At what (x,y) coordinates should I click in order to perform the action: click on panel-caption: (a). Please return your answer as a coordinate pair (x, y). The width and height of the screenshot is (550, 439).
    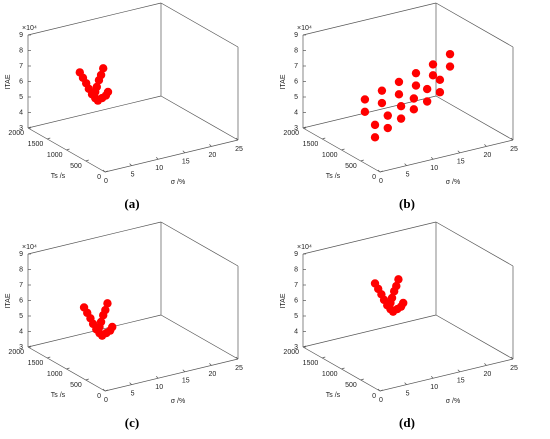
    Looking at the image, I should click on (131, 203).